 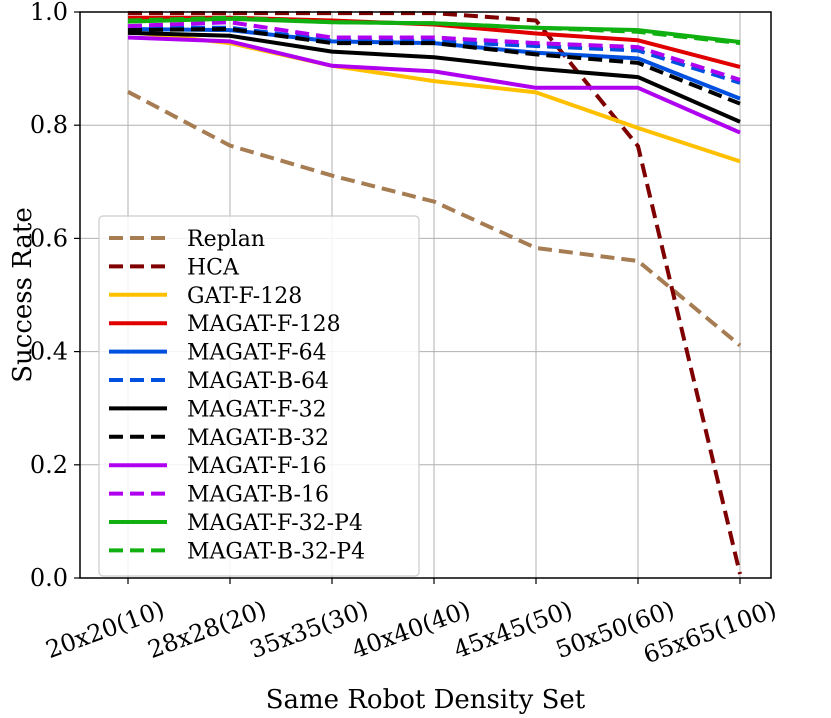 I want to click on legend-item: MAGAT-B-16, so click(x=219, y=495).